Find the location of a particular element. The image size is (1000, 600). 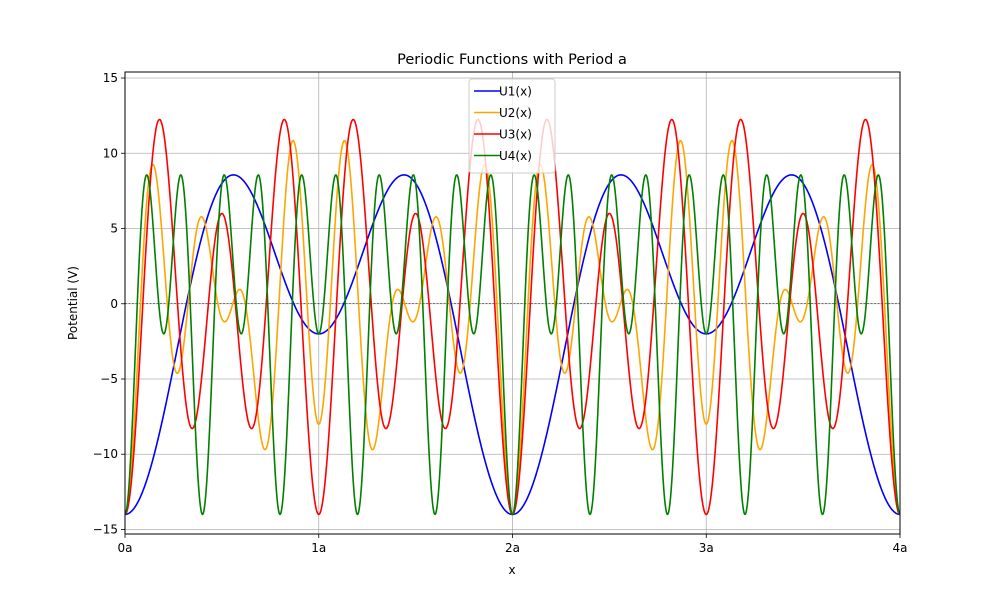

y-axis-label: Potential (V) is located at coordinates (73, 303).